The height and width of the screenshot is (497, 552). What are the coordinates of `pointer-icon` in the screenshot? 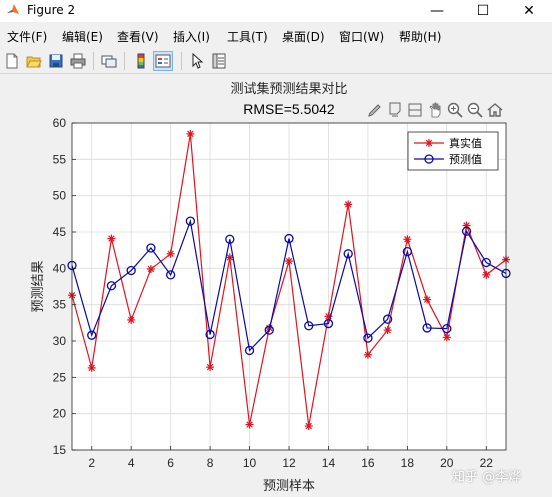 It's located at (198, 61).